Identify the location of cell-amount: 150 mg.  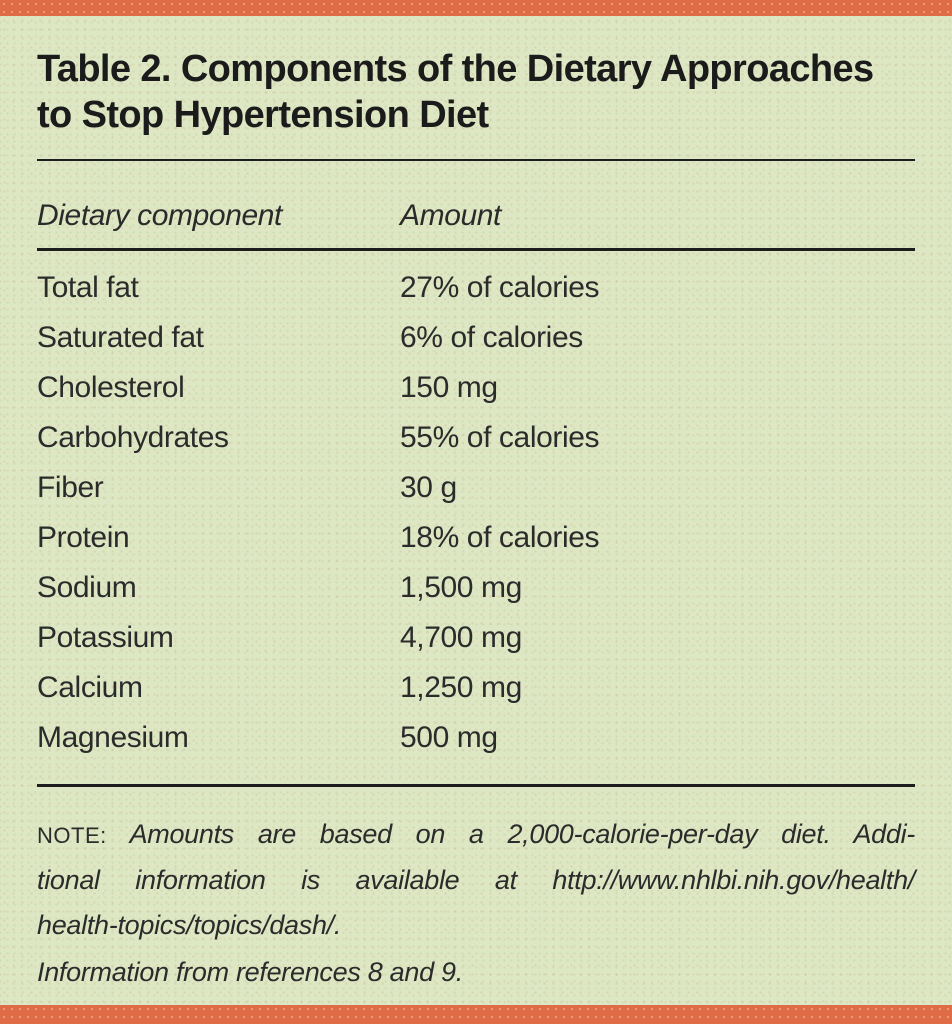
(449, 387).